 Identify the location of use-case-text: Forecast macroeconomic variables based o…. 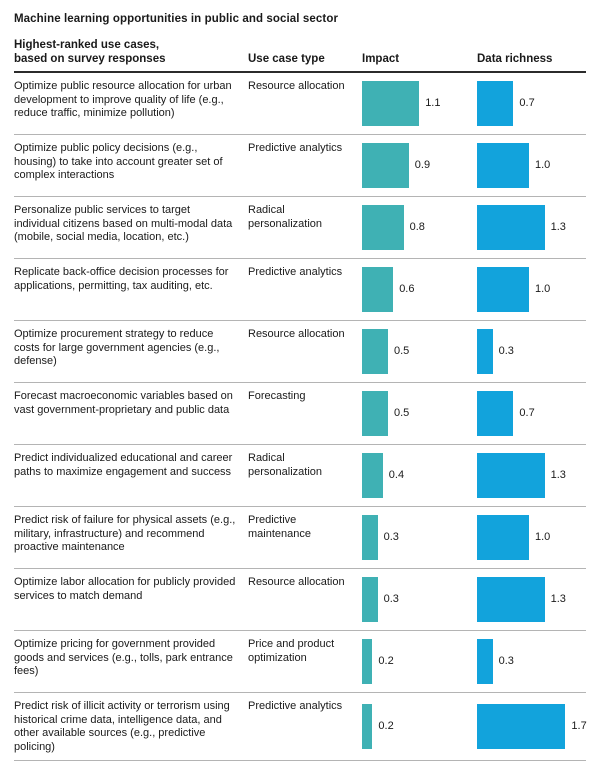
(123, 403).